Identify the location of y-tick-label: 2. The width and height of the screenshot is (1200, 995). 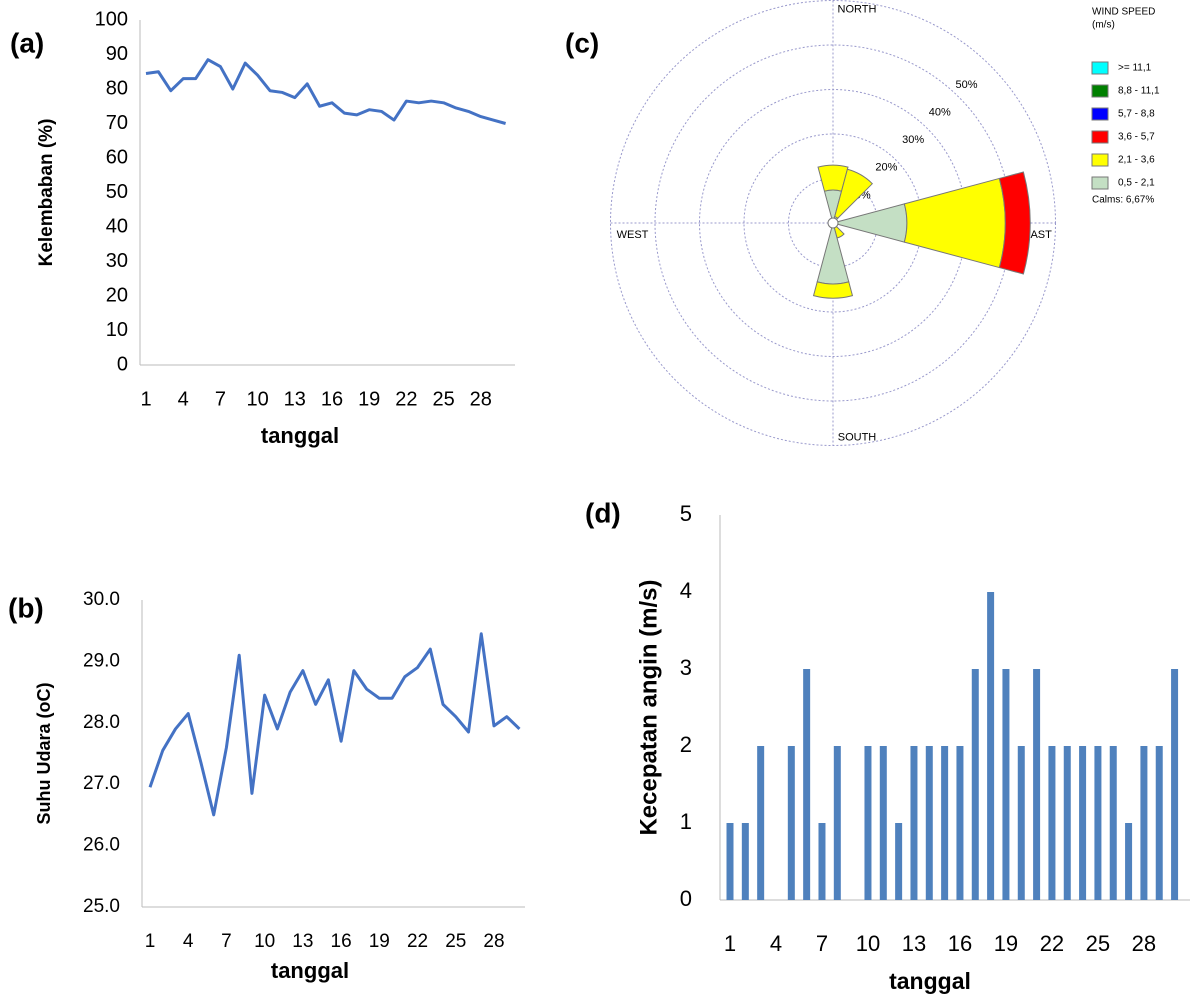
(686, 744).